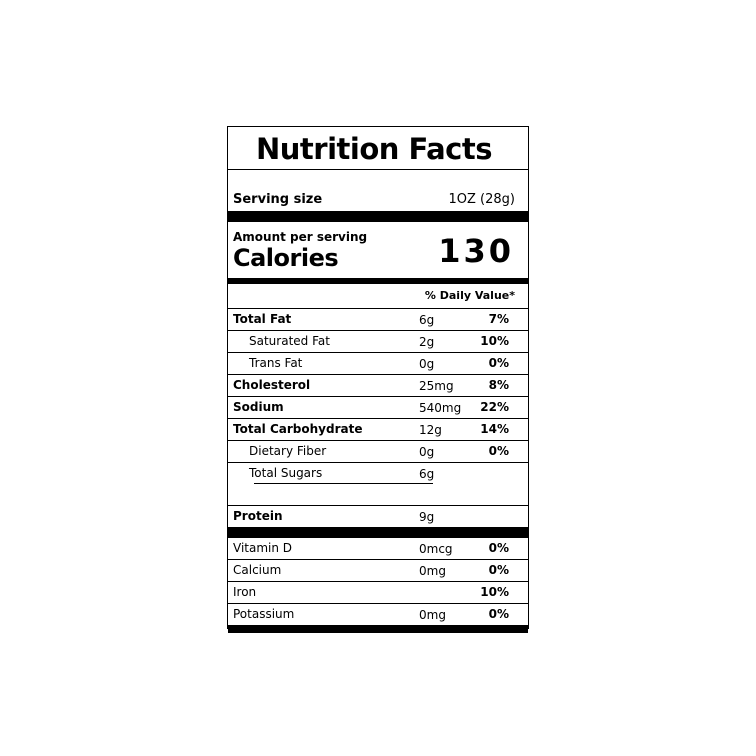 The width and height of the screenshot is (756, 756). Describe the element at coordinates (276, 363) in the screenshot. I see `nutrient-name: Trans Fat` at that location.